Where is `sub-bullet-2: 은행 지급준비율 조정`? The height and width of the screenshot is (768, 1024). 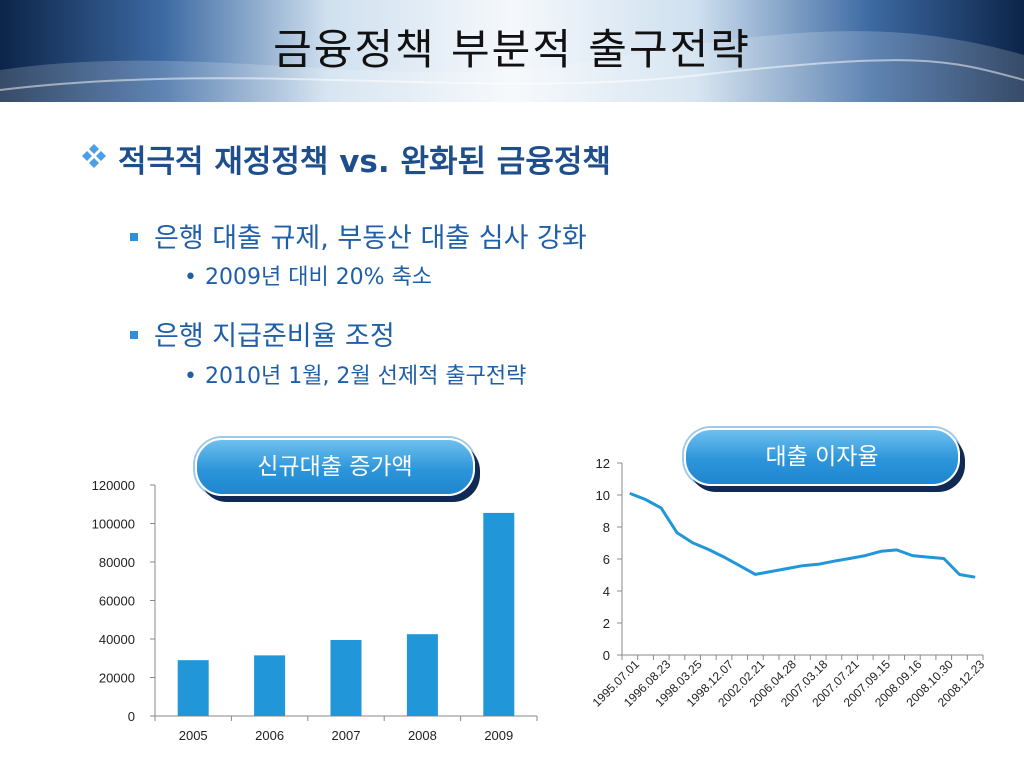 sub-bullet-2: 은행 지급준비율 조정 is located at coordinates (262, 333).